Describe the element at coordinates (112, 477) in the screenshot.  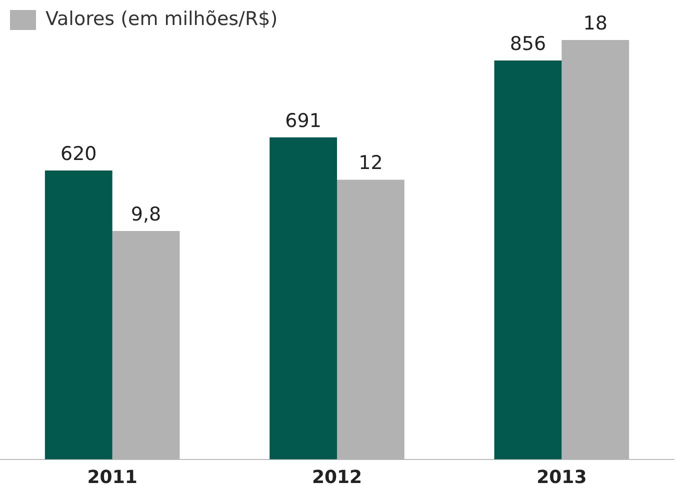
I see `x-tick-label: 2011` at that location.